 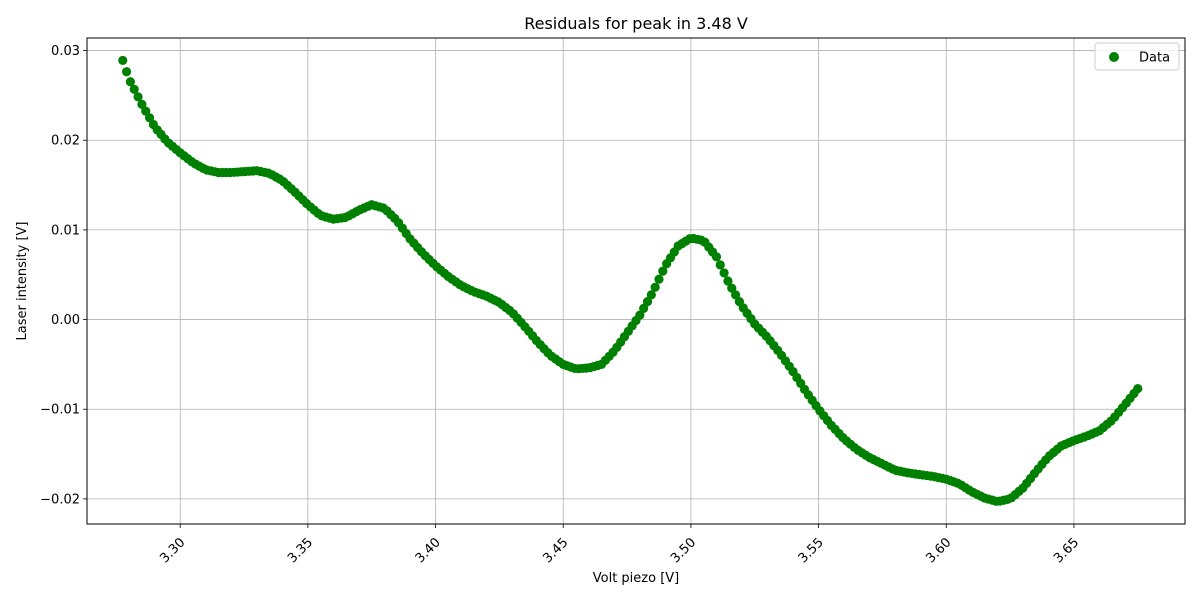 I want to click on chart-title: Residuals for peak in 3.48 V, so click(x=636, y=23).